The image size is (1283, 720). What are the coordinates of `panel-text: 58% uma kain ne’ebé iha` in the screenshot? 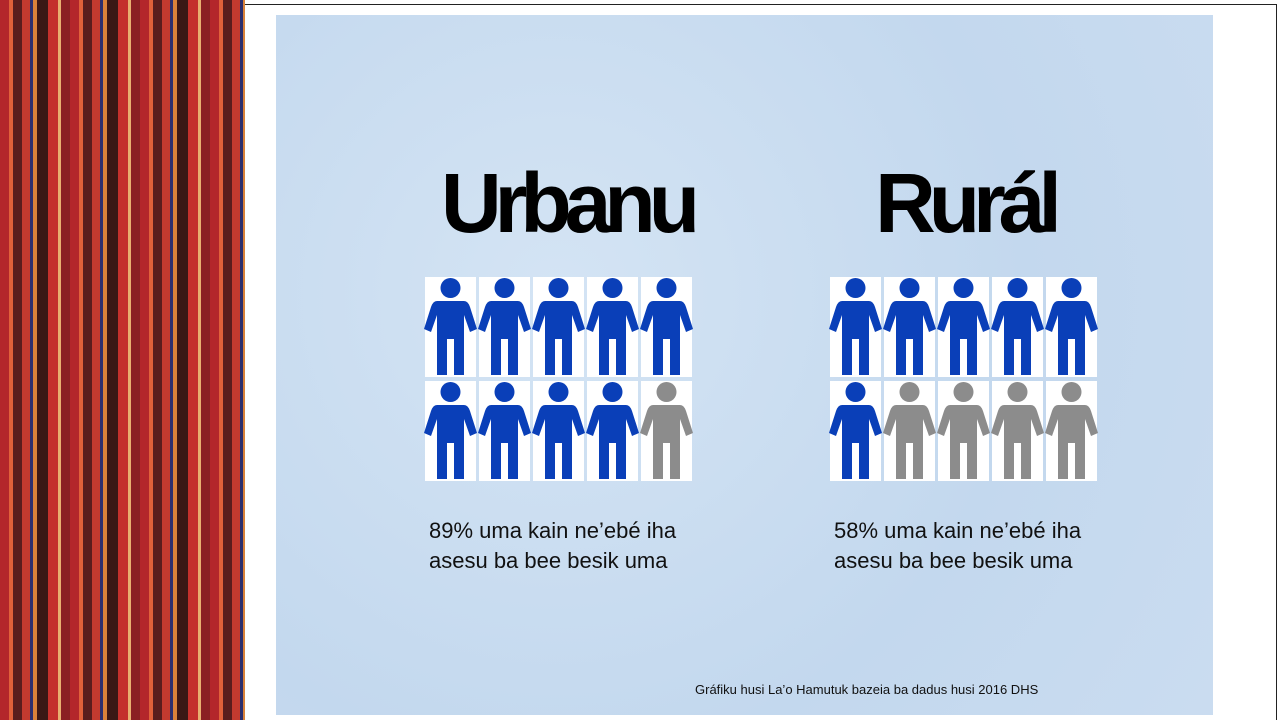 It's located at (958, 530).